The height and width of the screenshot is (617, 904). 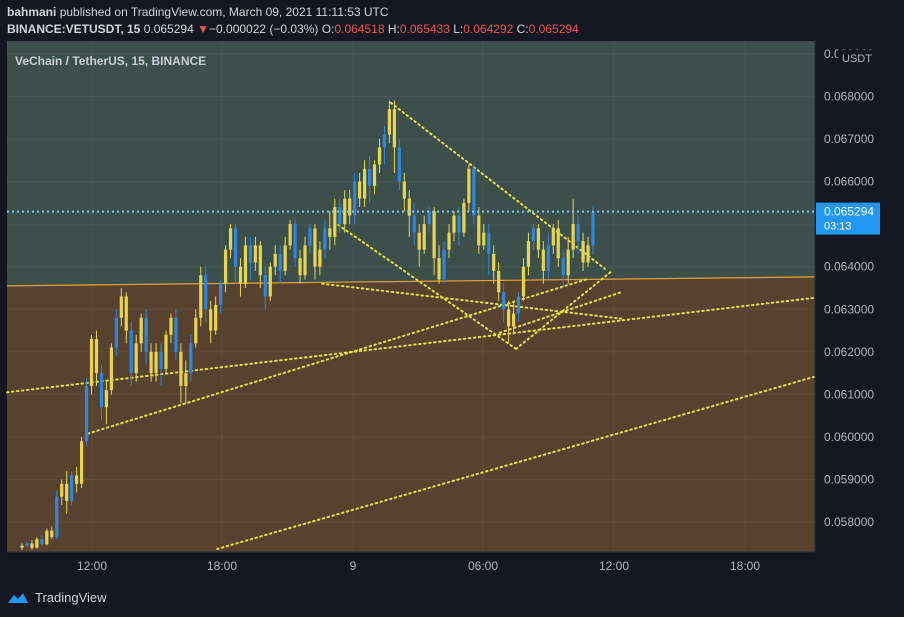 I want to click on time-tick-label: 18:00, so click(x=222, y=566).